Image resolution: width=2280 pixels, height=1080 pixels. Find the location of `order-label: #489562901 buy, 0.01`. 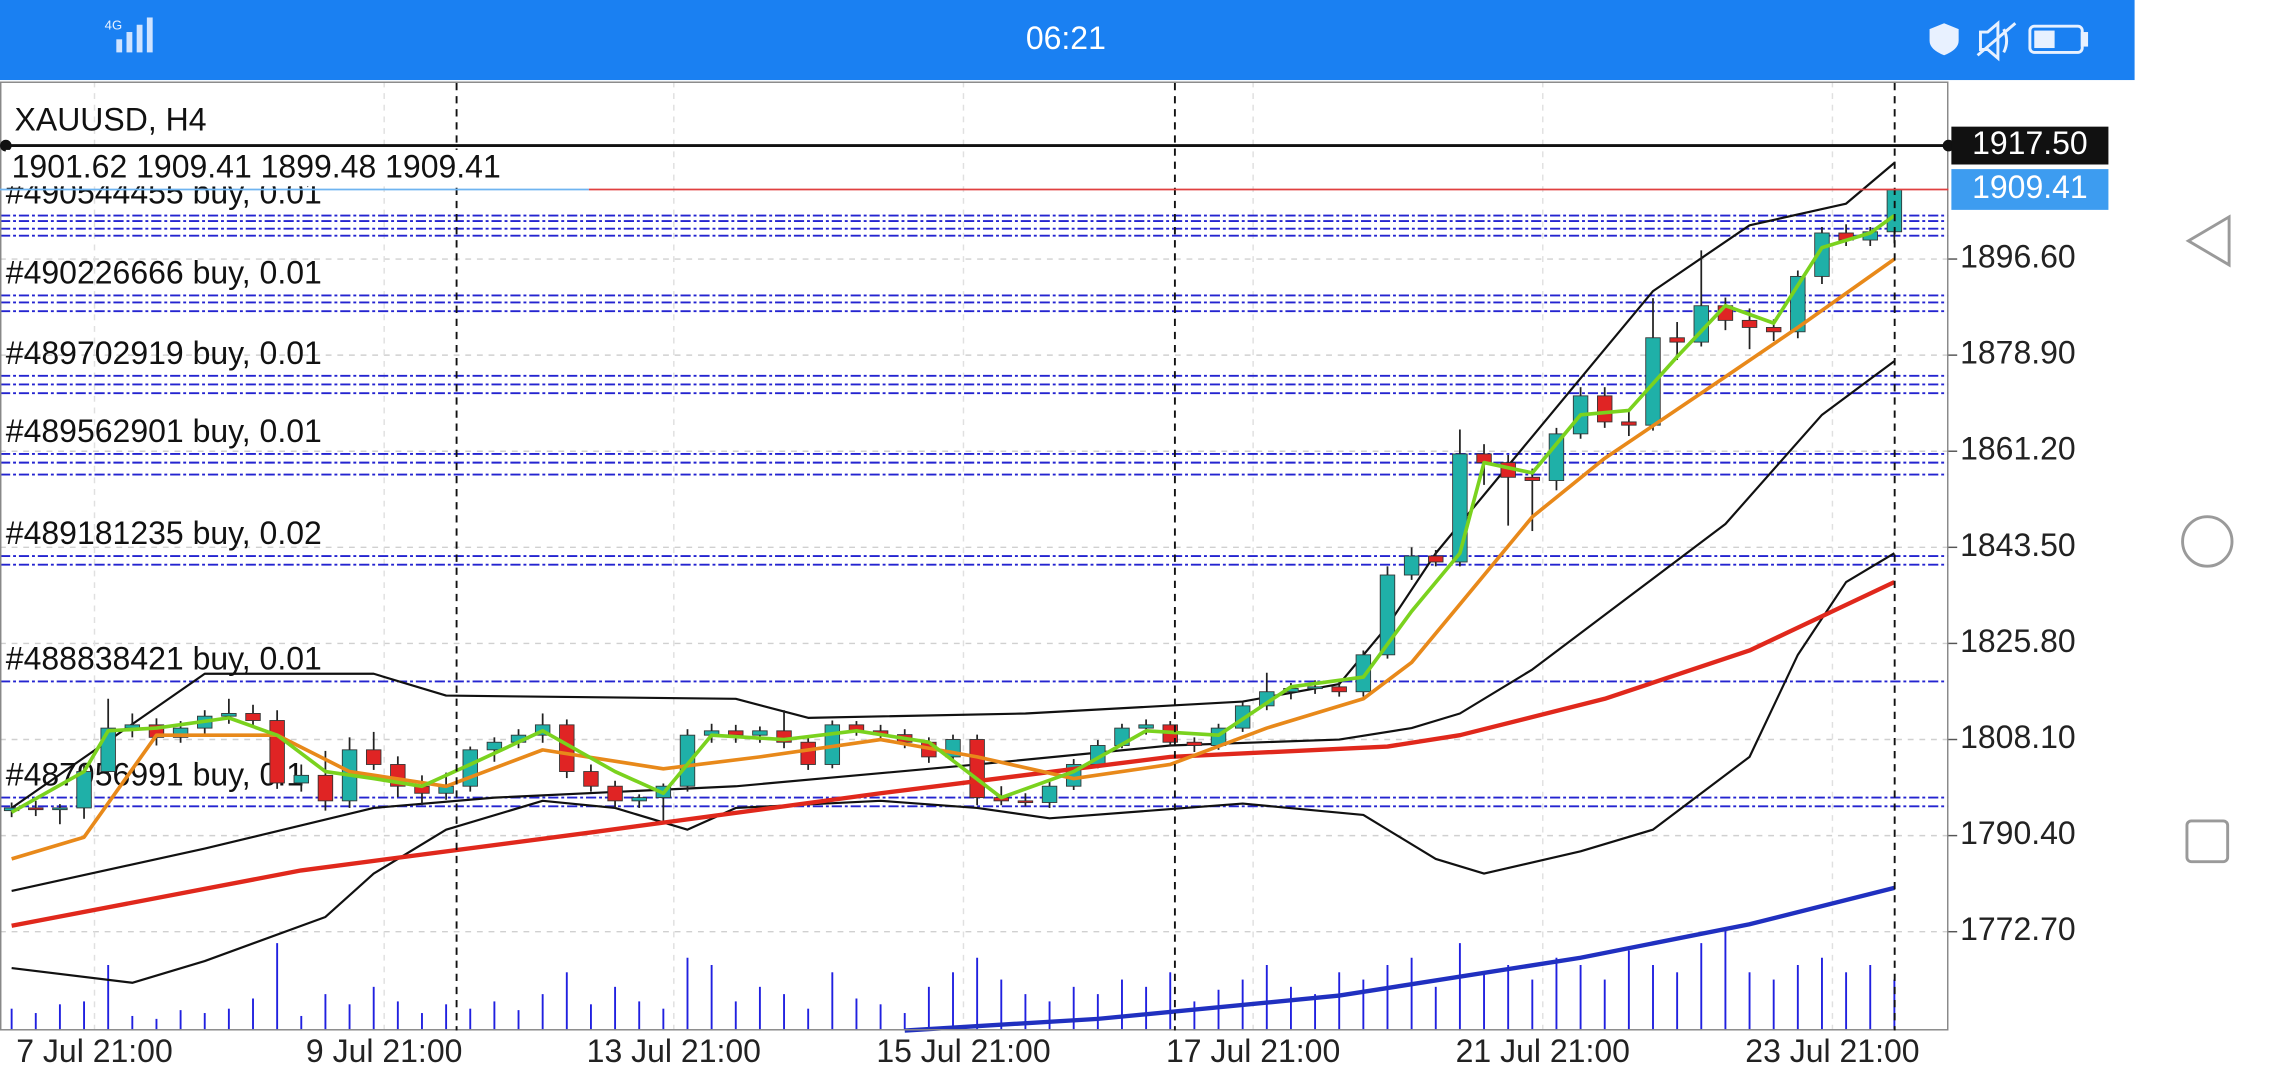

order-label: #489562901 buy, 0.01 is located at coordinates (164, 431).